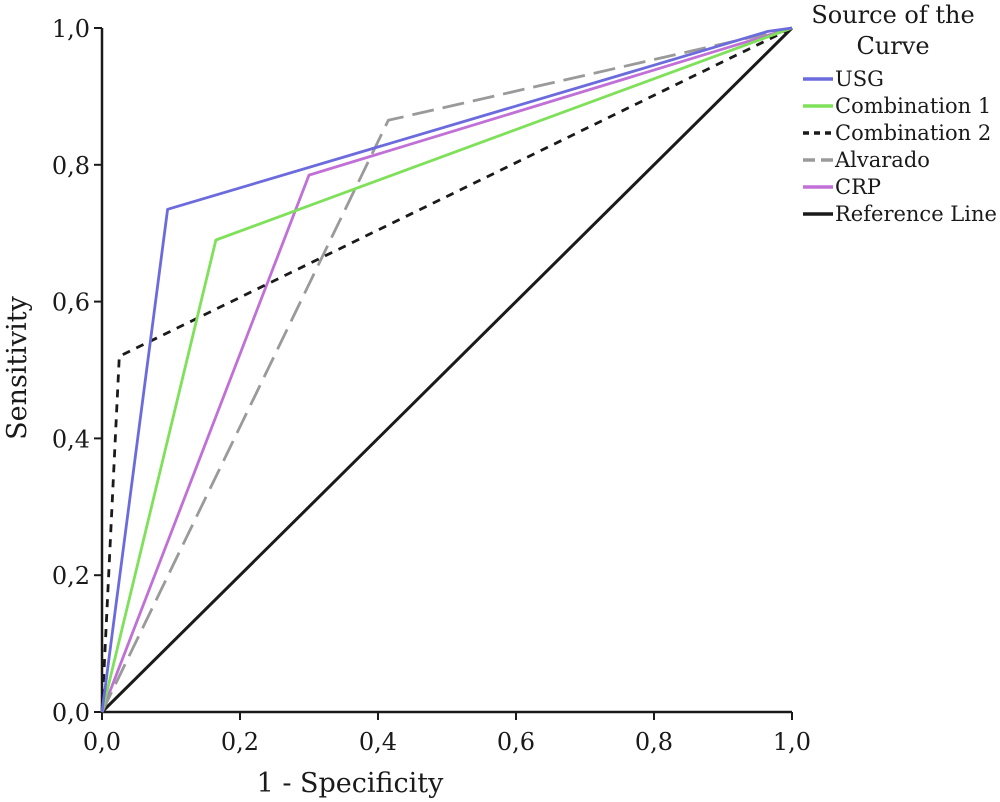 The height and width of the screenshot is (802, 1000). What do you see at coordinates (71, 576) in the screenshot?
I see `y-tick-label: 0,2` at bounding box center [71, 576].